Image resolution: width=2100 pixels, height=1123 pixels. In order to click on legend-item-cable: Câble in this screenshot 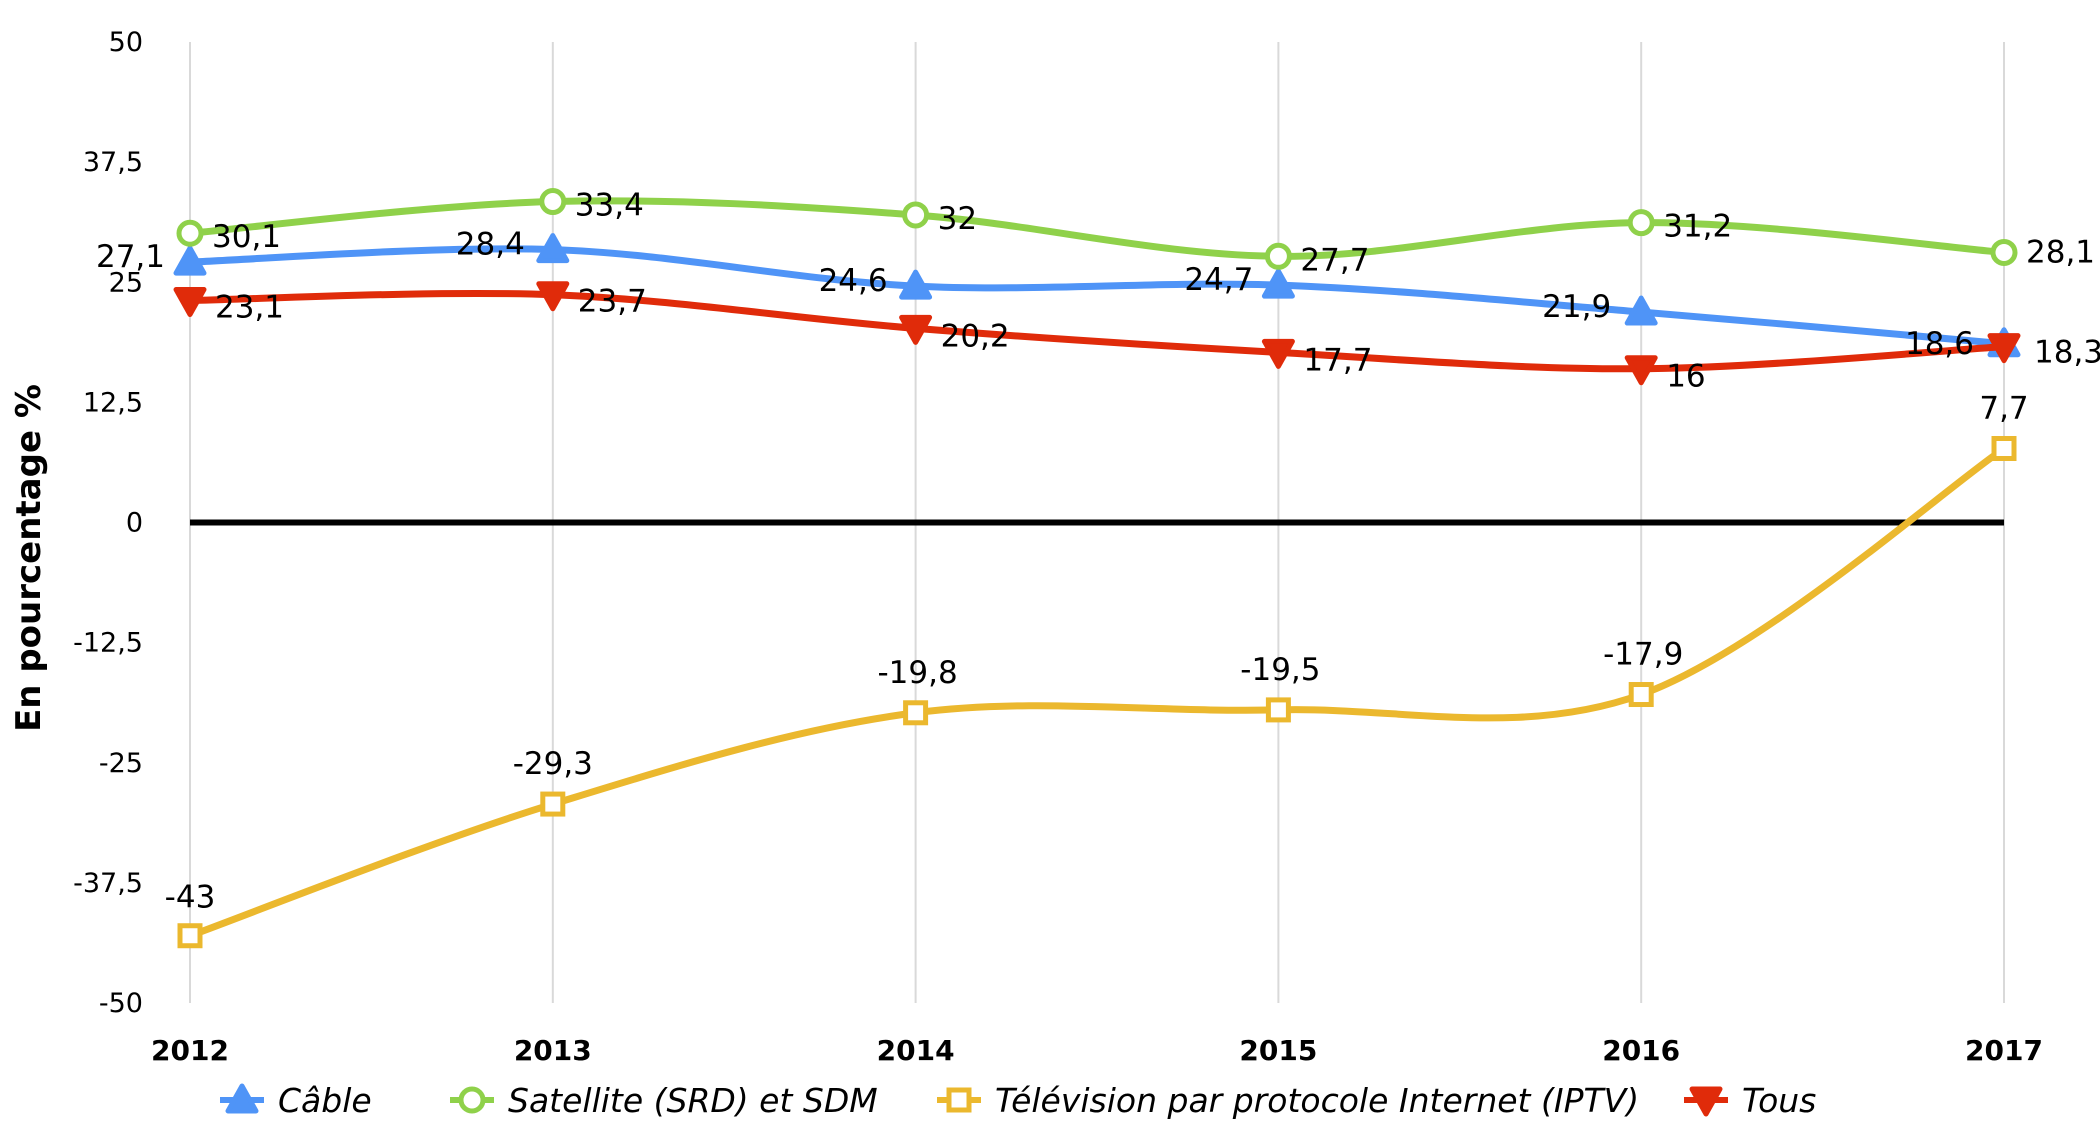, I will do `click(296, 1100)`.